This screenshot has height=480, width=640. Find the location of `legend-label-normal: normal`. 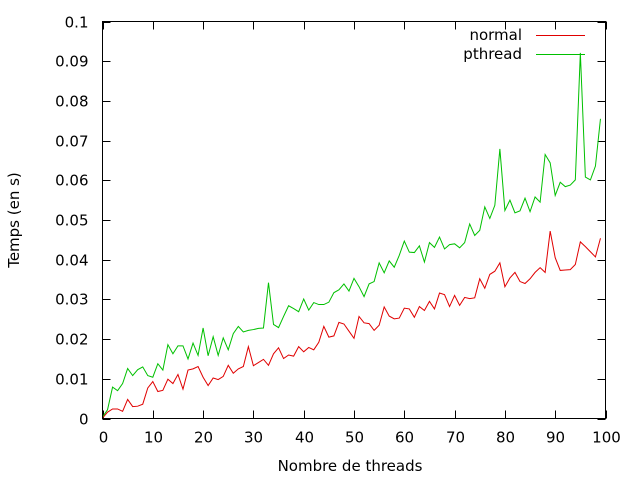

legend-label-normal: normal is located at coordinates (495, 35).